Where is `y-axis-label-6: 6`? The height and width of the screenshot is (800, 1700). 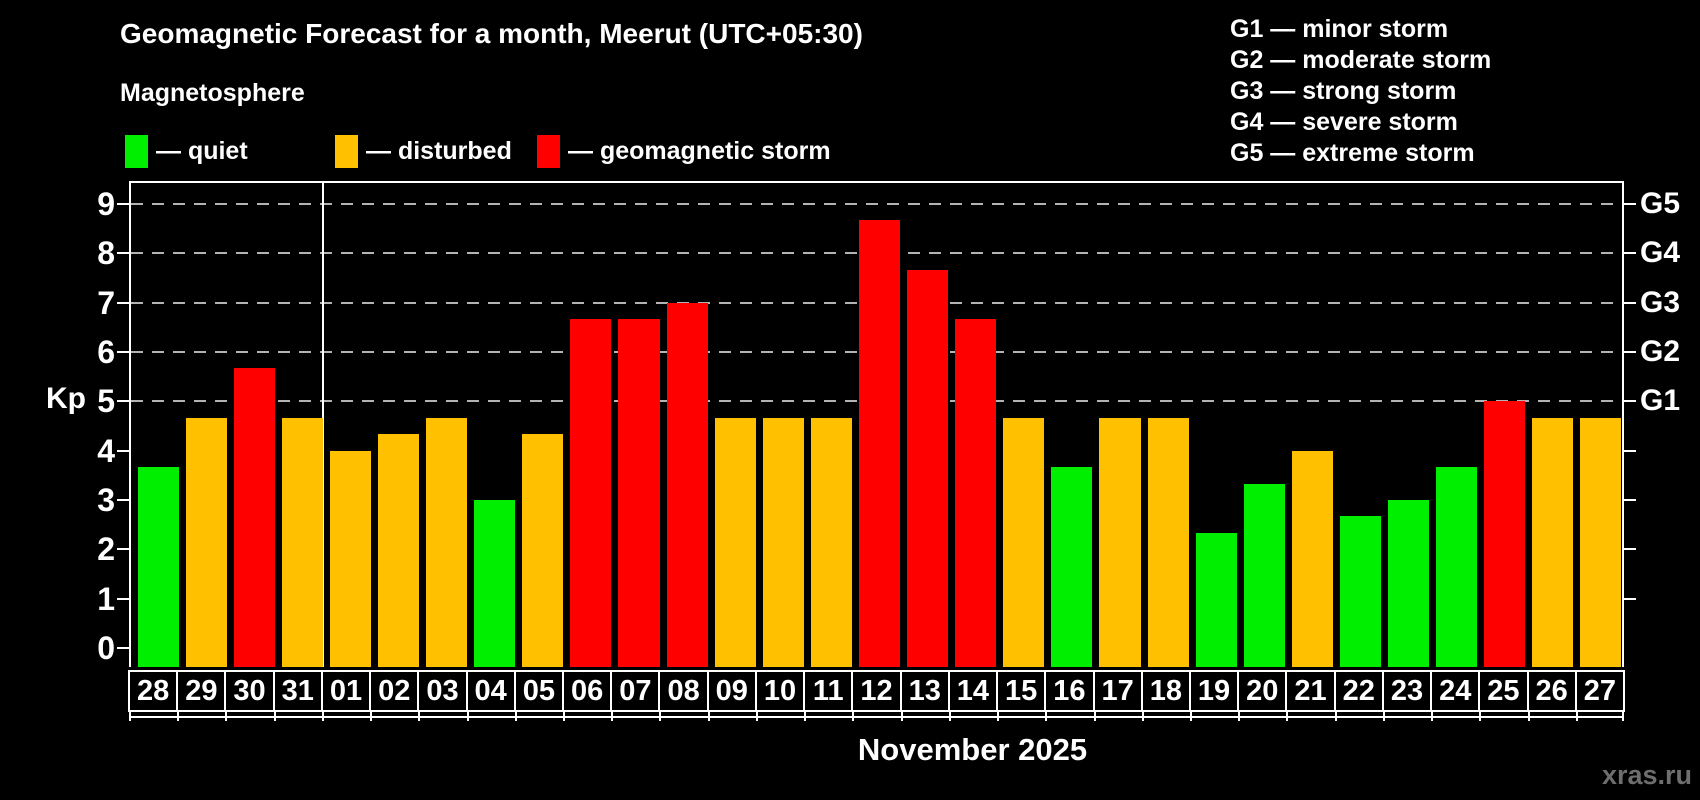 y-axis-label-6: 6 is located at coordinates (106, 352).